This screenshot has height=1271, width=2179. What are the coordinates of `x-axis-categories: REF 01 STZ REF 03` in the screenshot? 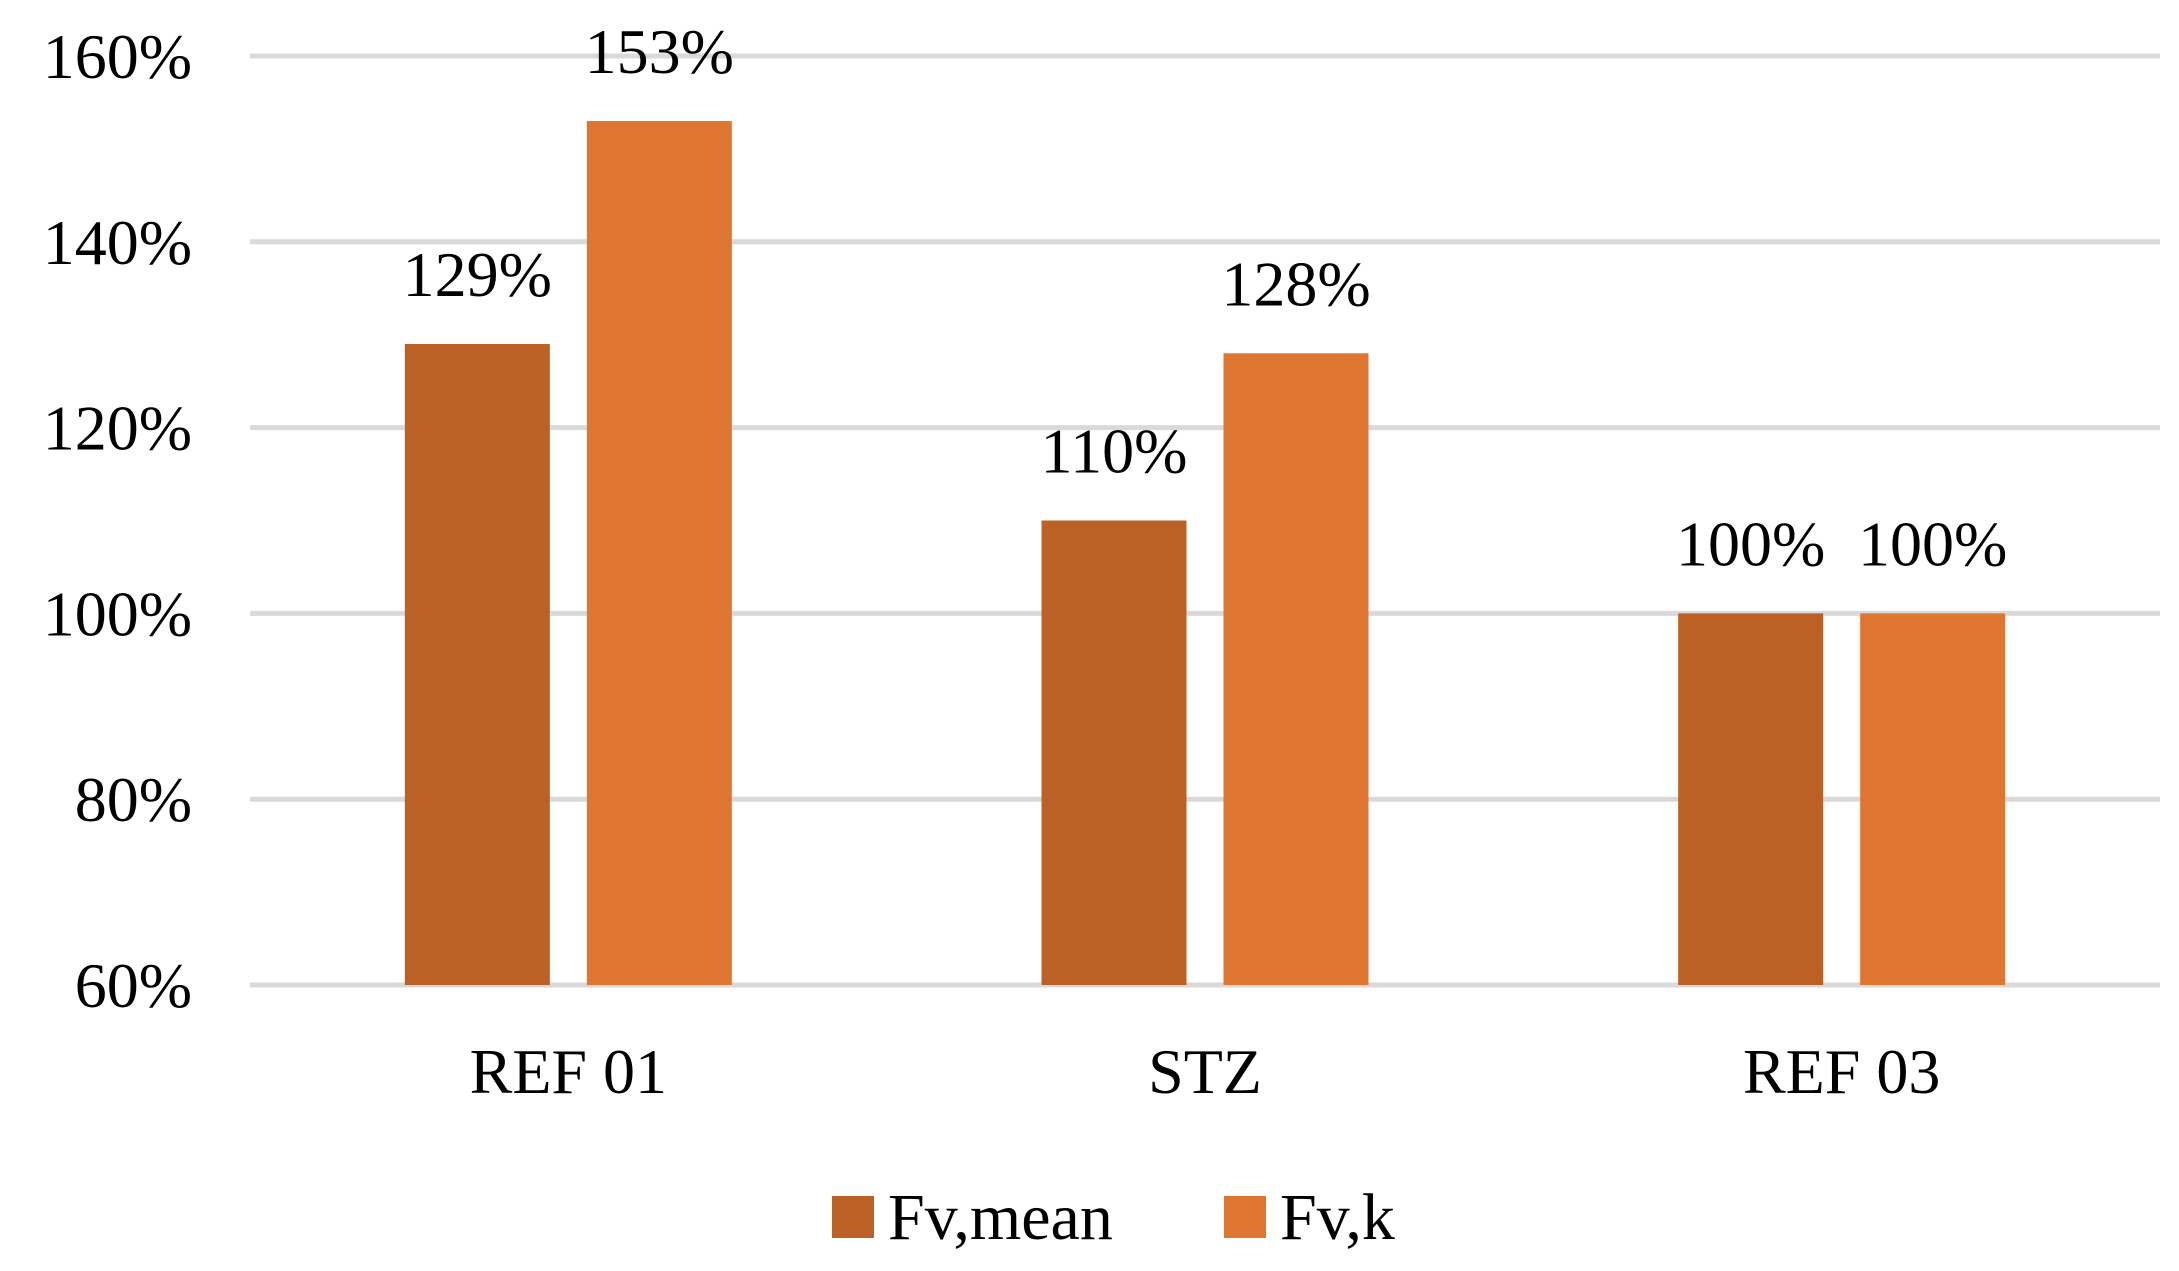 It's located at (1205, 1071).